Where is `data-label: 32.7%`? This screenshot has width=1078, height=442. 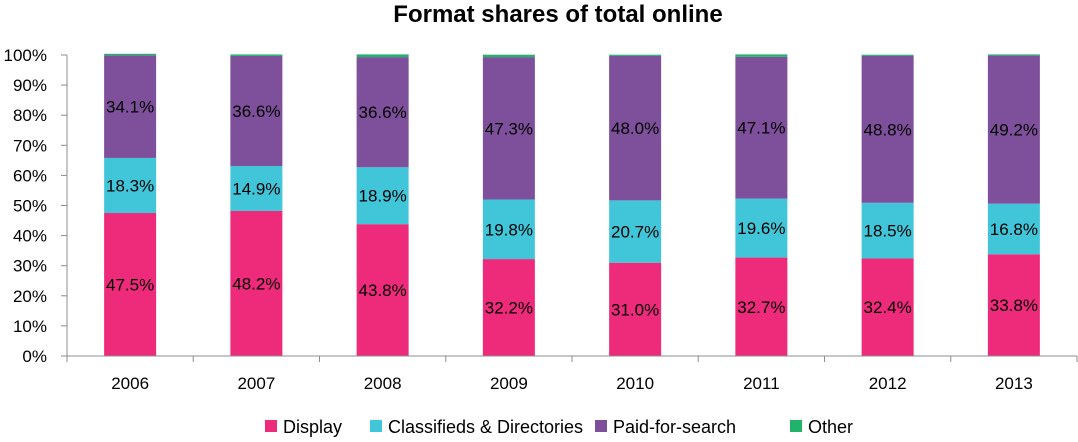 data-label: 32.7% is located at coordinates (761, 307).